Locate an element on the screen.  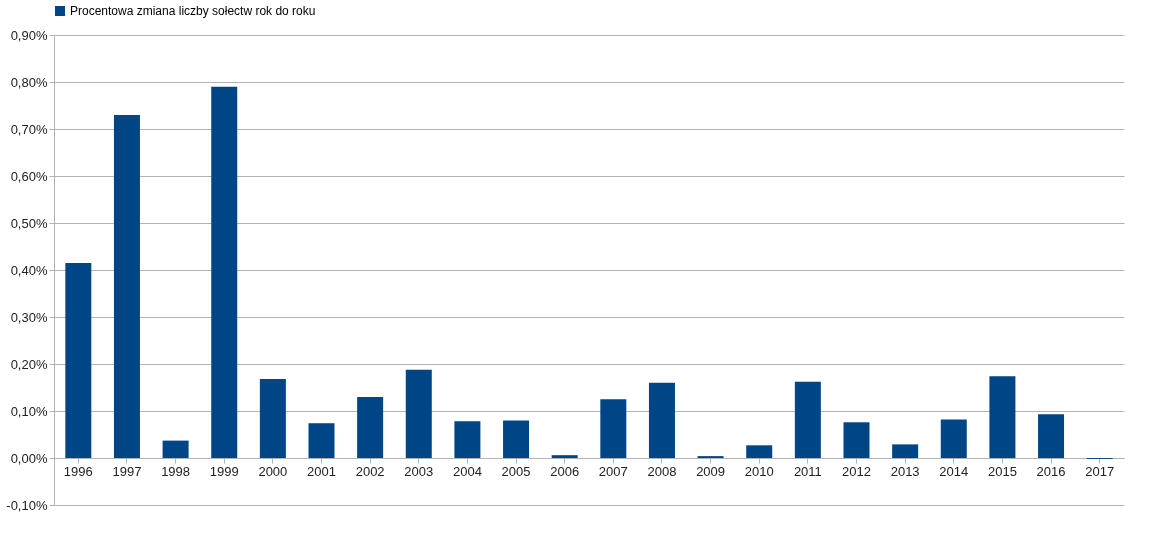
legend-label: Procentowa zmiana liczby sołectw rok do roku is located at coordinates (193, 11).